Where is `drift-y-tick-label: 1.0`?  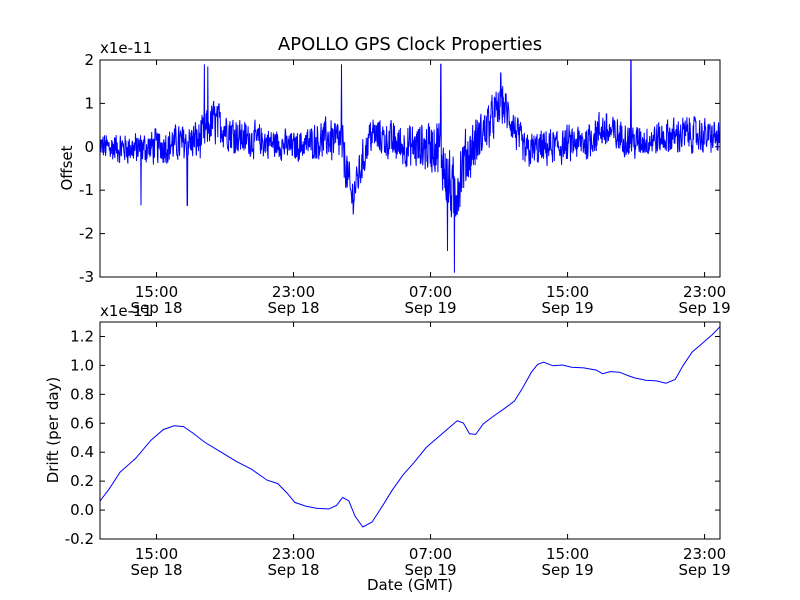 drift-y-tick-label: 1.0 is located at coordinates (82, 365).